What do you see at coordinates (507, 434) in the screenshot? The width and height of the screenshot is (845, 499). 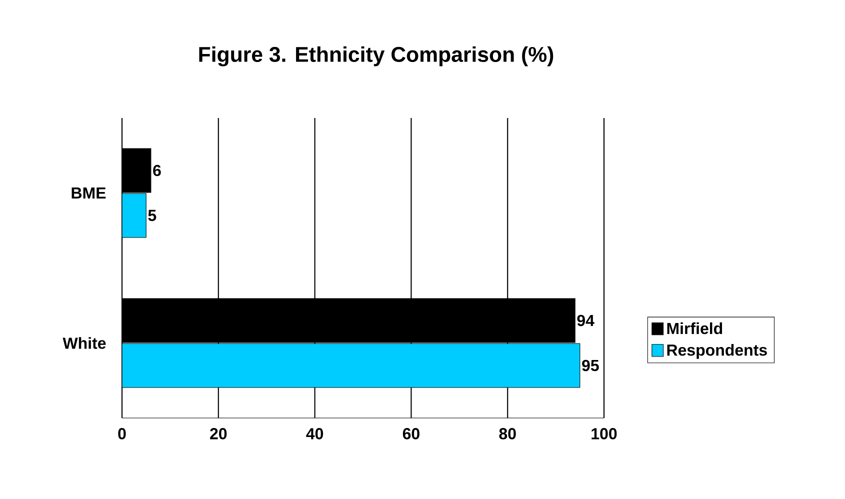 I see `x-tick-label: 80` at bounding box center [507, 434].